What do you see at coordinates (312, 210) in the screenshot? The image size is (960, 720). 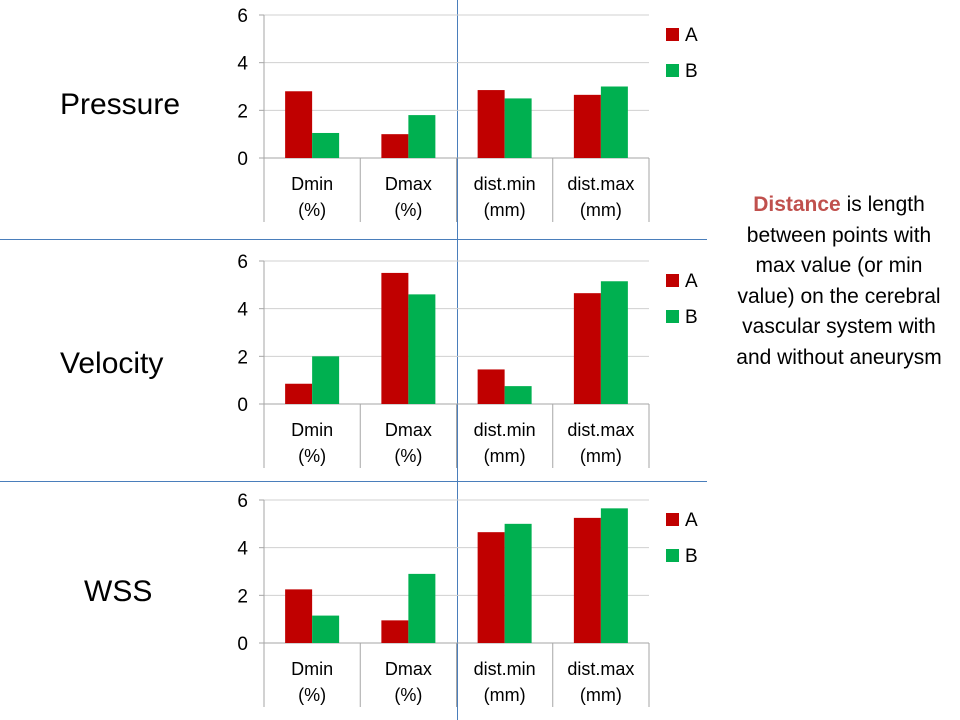 I see `pressure-category-label-0-1: (%)` at bounding box center [312, 210].